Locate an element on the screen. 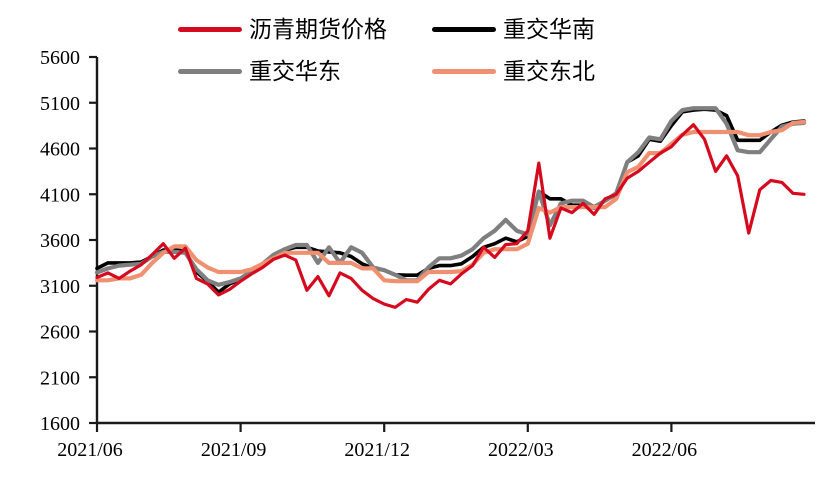 This screenshot has height=489, width=821. legend-item-3: 重交东北 is located at coordinates (513, 71).